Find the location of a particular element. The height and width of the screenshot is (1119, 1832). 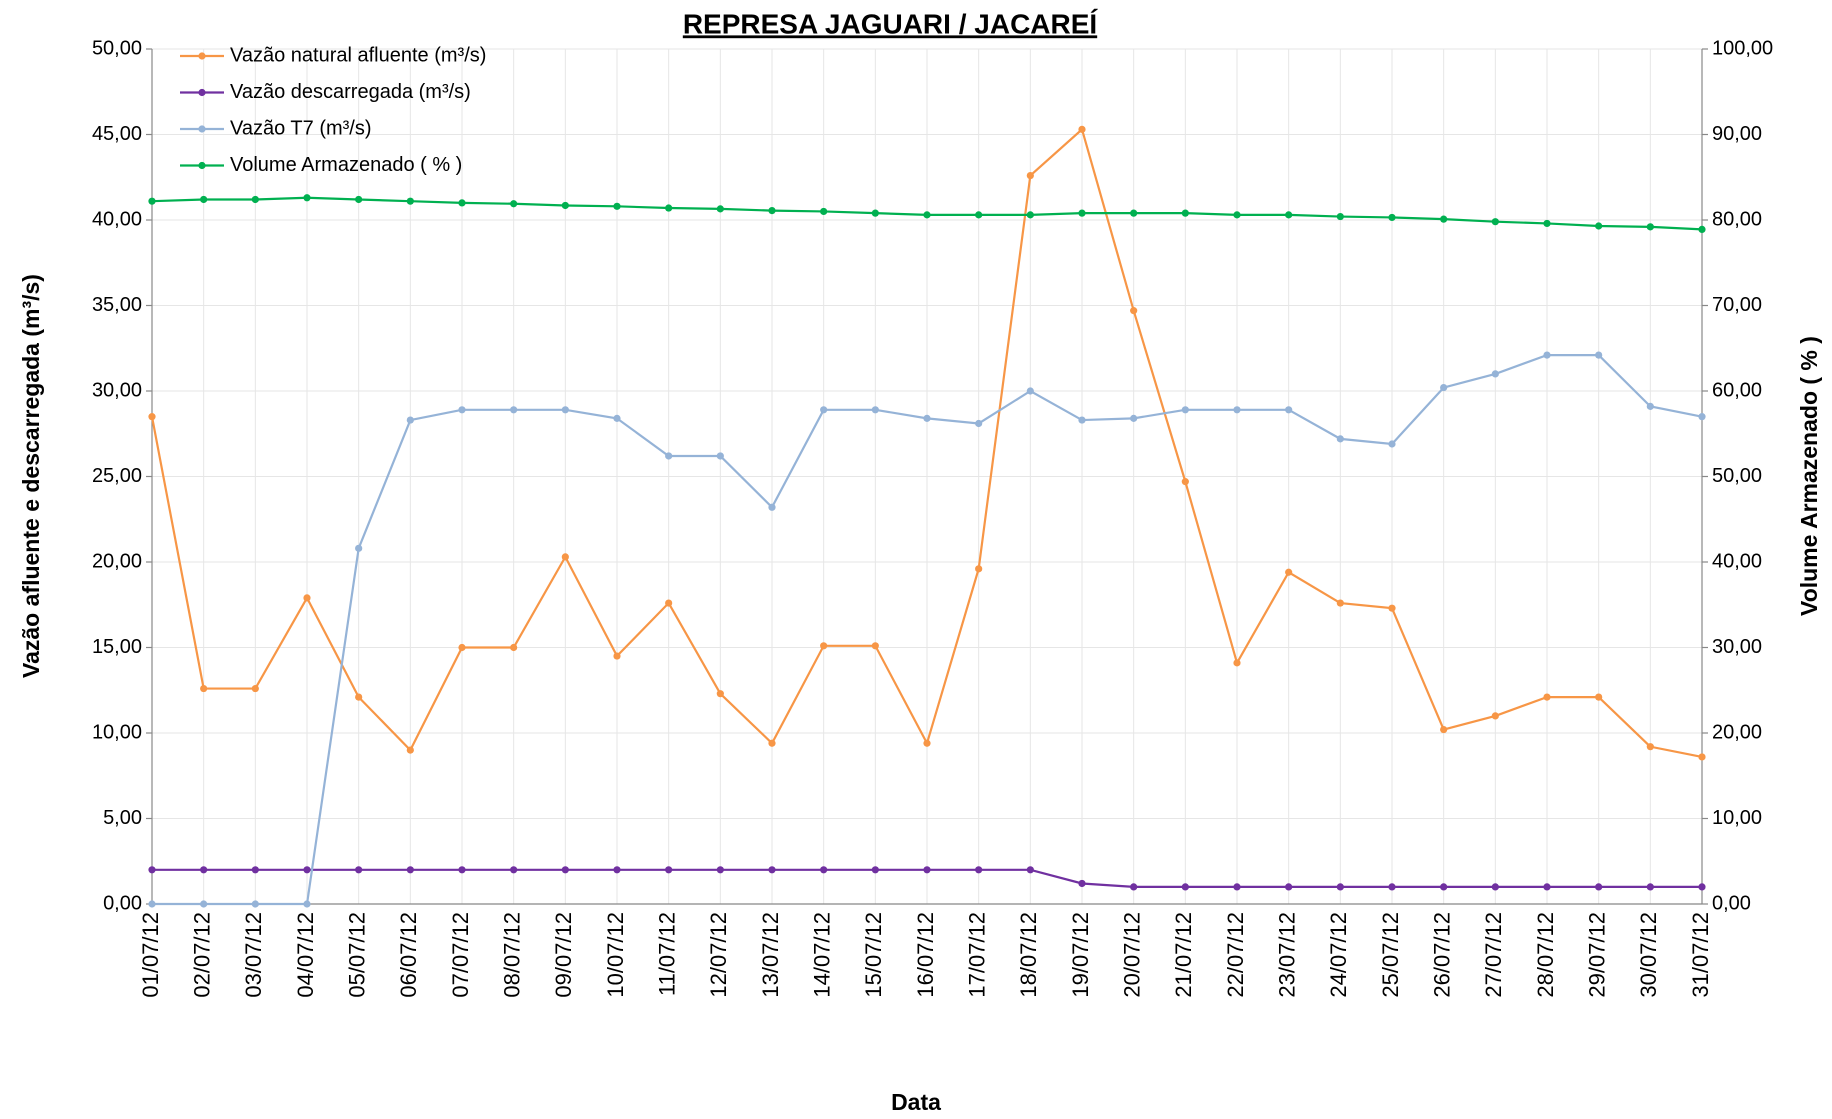

y2-tick-label: 20,00 is located at coordinates (1737, 732).